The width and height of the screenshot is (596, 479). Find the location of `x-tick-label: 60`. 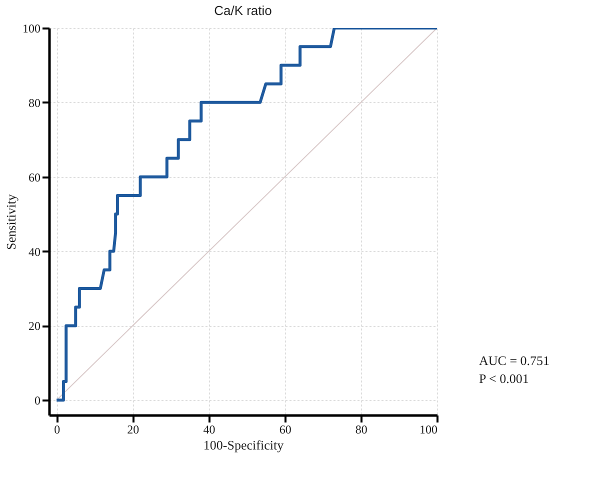

x-tick-label: 60 is located at coordinates (285, 429).